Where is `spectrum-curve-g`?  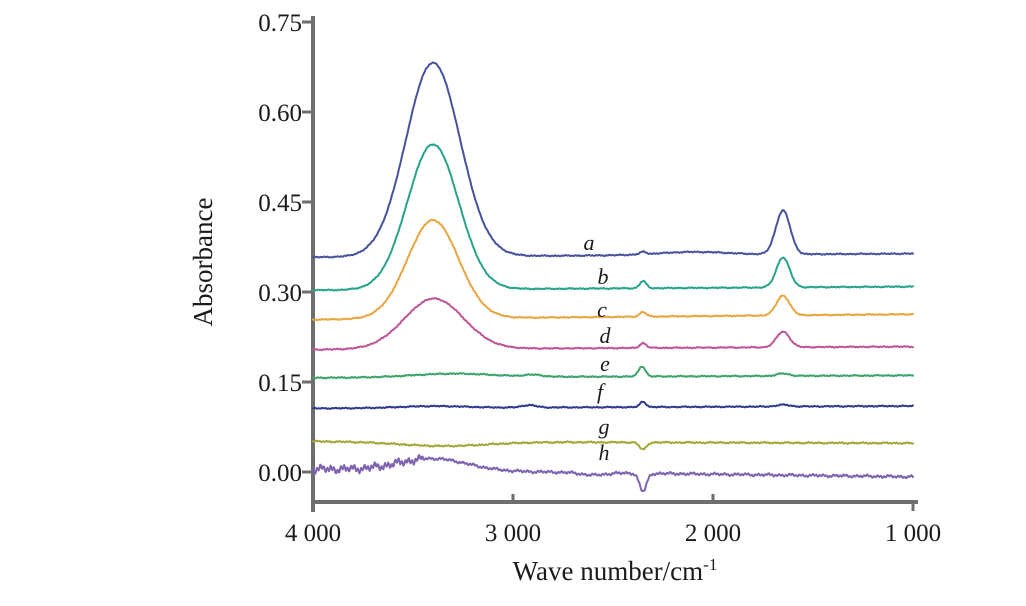
spectrum-curve-g is located at coordinates (613, 445).